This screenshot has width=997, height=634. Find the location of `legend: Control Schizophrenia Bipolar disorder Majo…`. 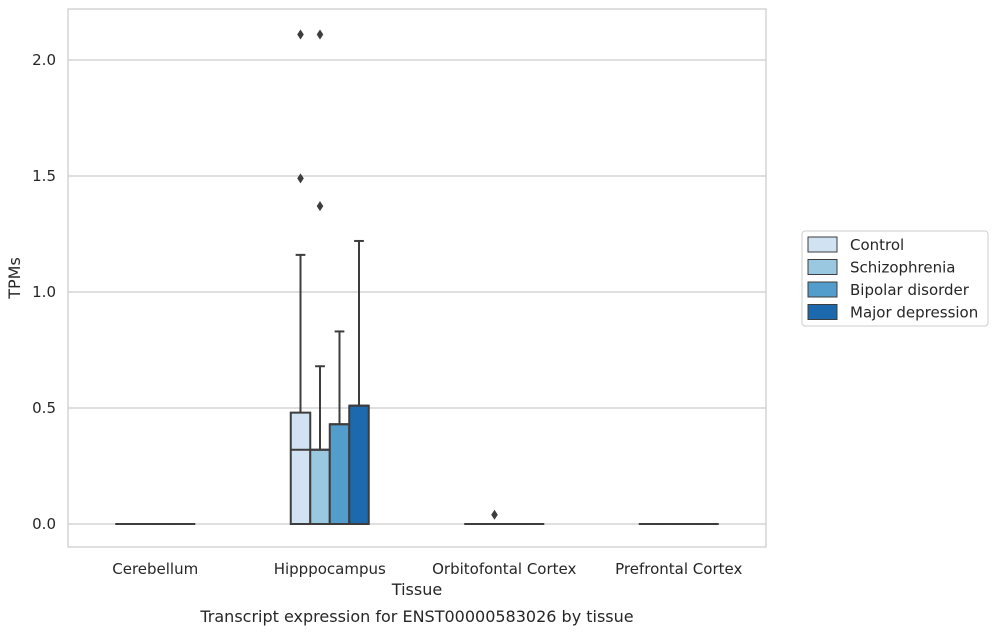

legend: Control Schizophrenia Bipolar disorder Majo… is located at coordinates (895, 278).